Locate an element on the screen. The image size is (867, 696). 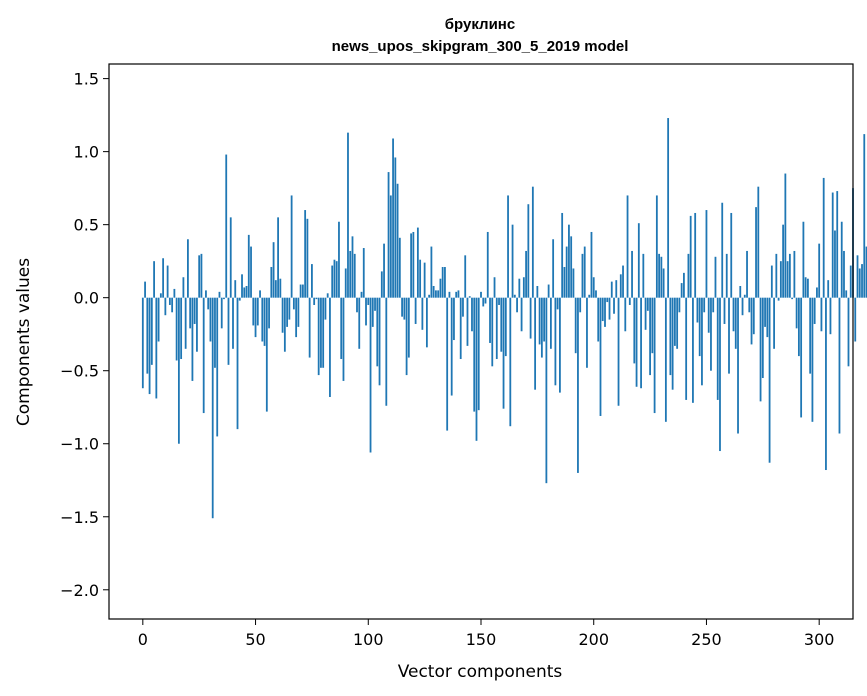
y-axis-label: Components values is located at coordinates (24, 342).